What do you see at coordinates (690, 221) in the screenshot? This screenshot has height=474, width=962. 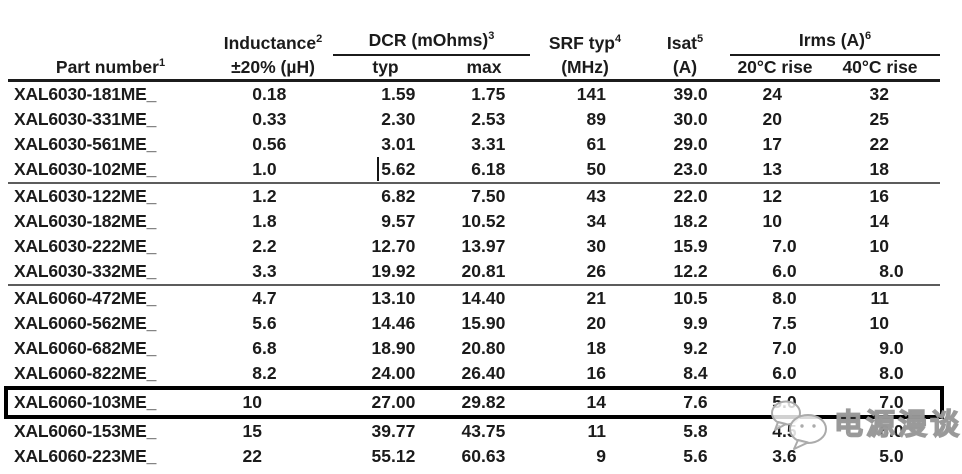 I see `cell-isat: 18.2` at bounding box center [690, 221].